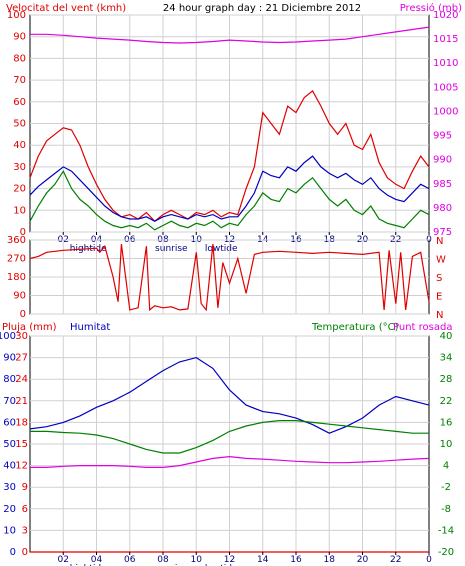 The height and width of the screenshot is (566, 465). Describe the element at coordinates (25, 509) in the screenshot. I see `y-rain-tick: 6` at that location.